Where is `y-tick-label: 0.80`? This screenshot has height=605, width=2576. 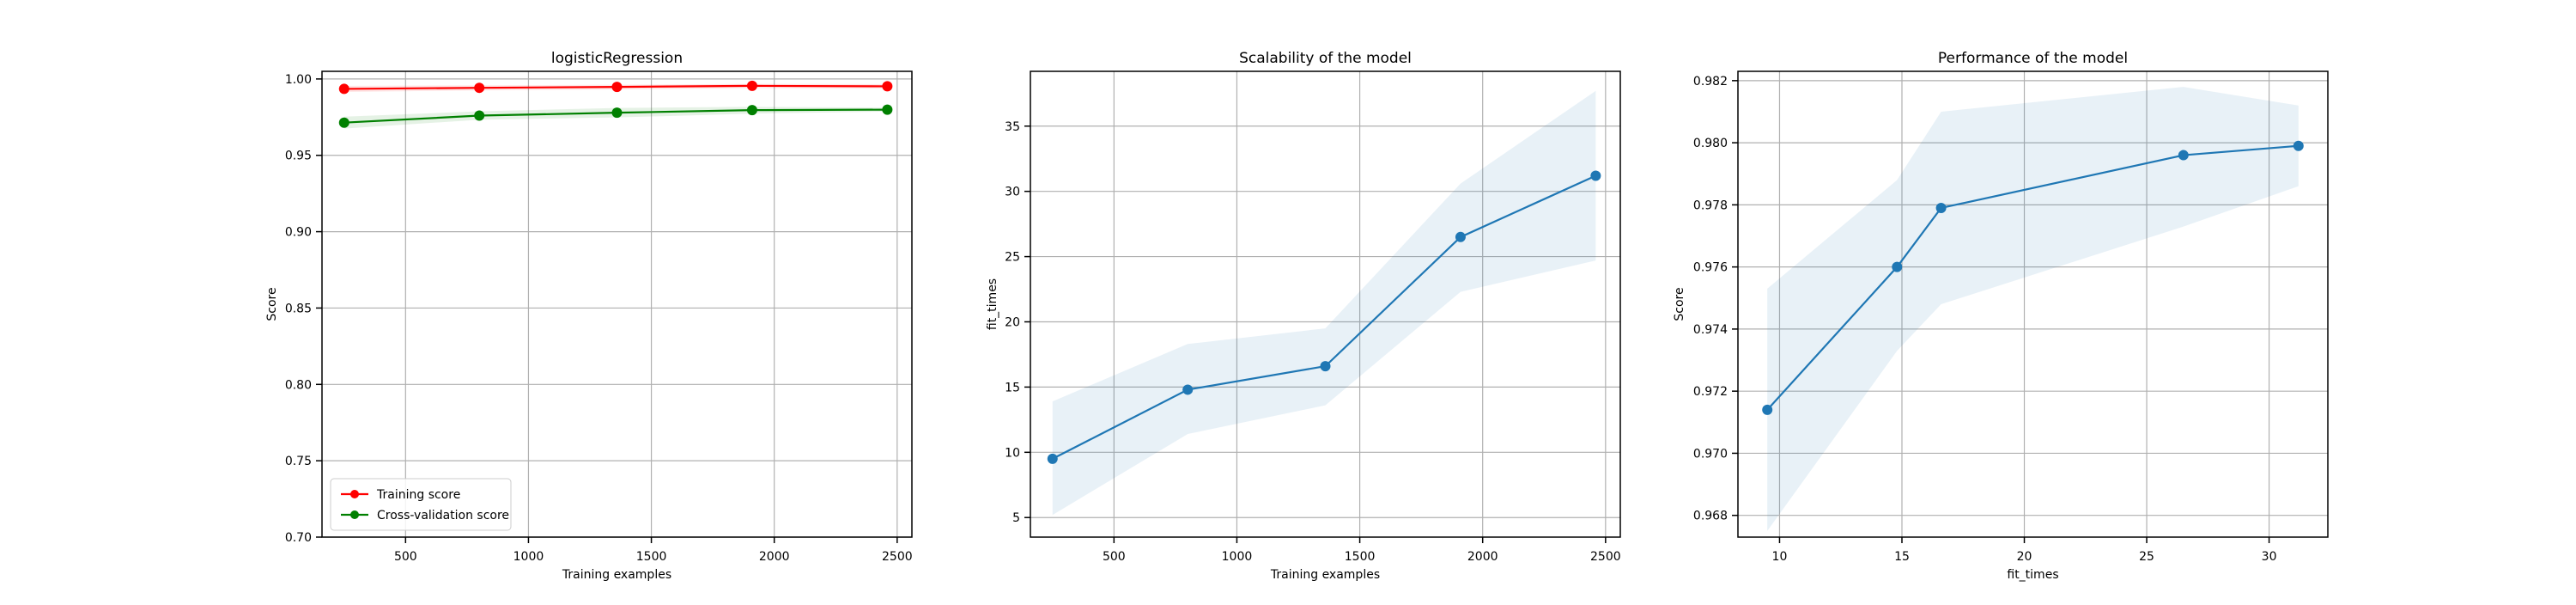
y-tick-label: 0.80 is located at coordinates (298, 385).